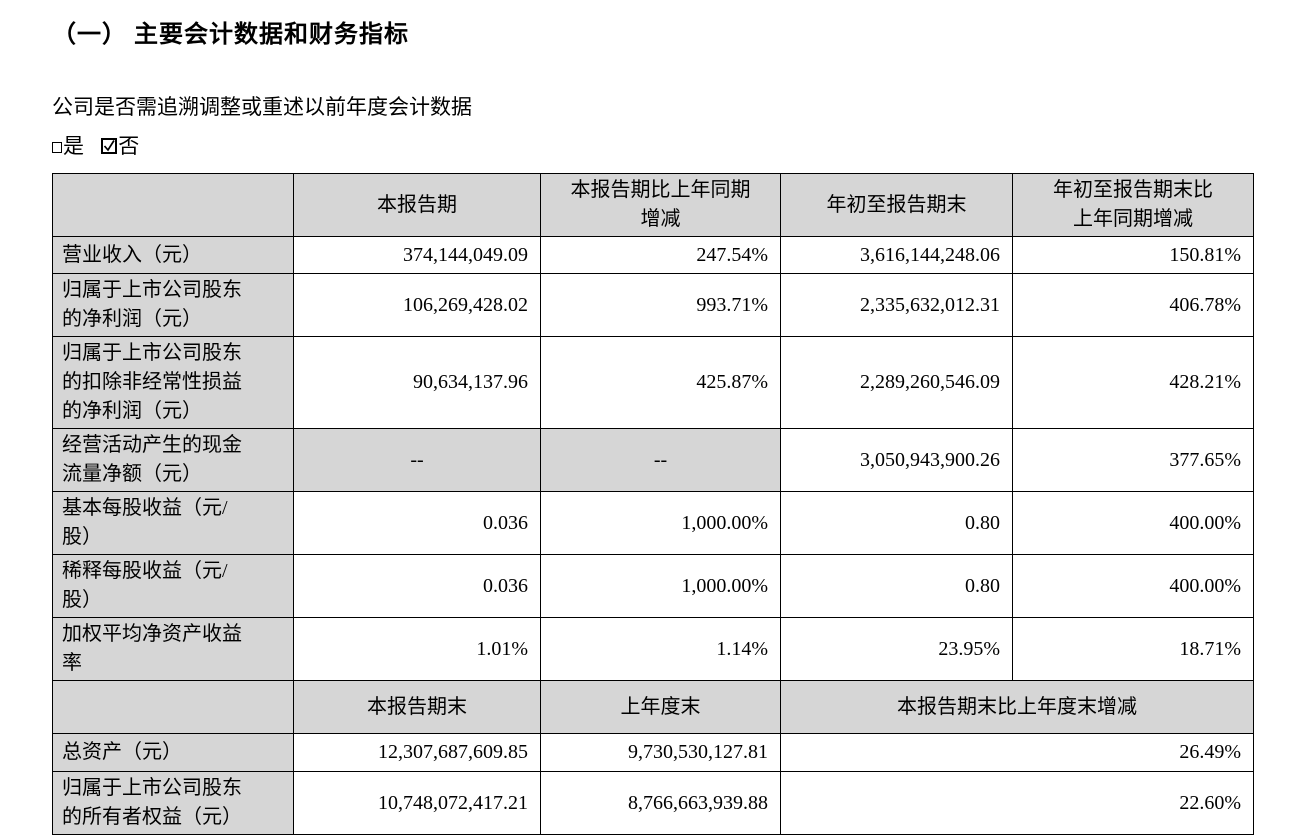  I want to click on value-cell: 993.71%, so click(660, 305).